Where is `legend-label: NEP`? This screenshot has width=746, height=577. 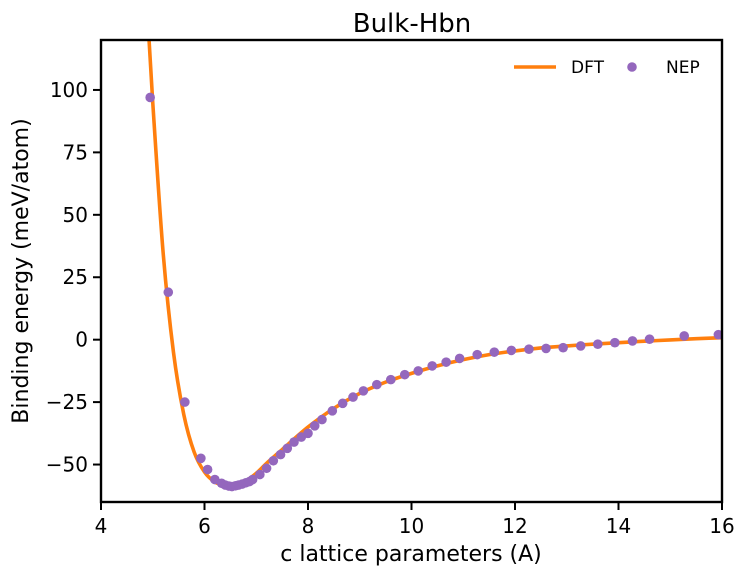
legend-label: NEP is located at coordinates (683, 68).